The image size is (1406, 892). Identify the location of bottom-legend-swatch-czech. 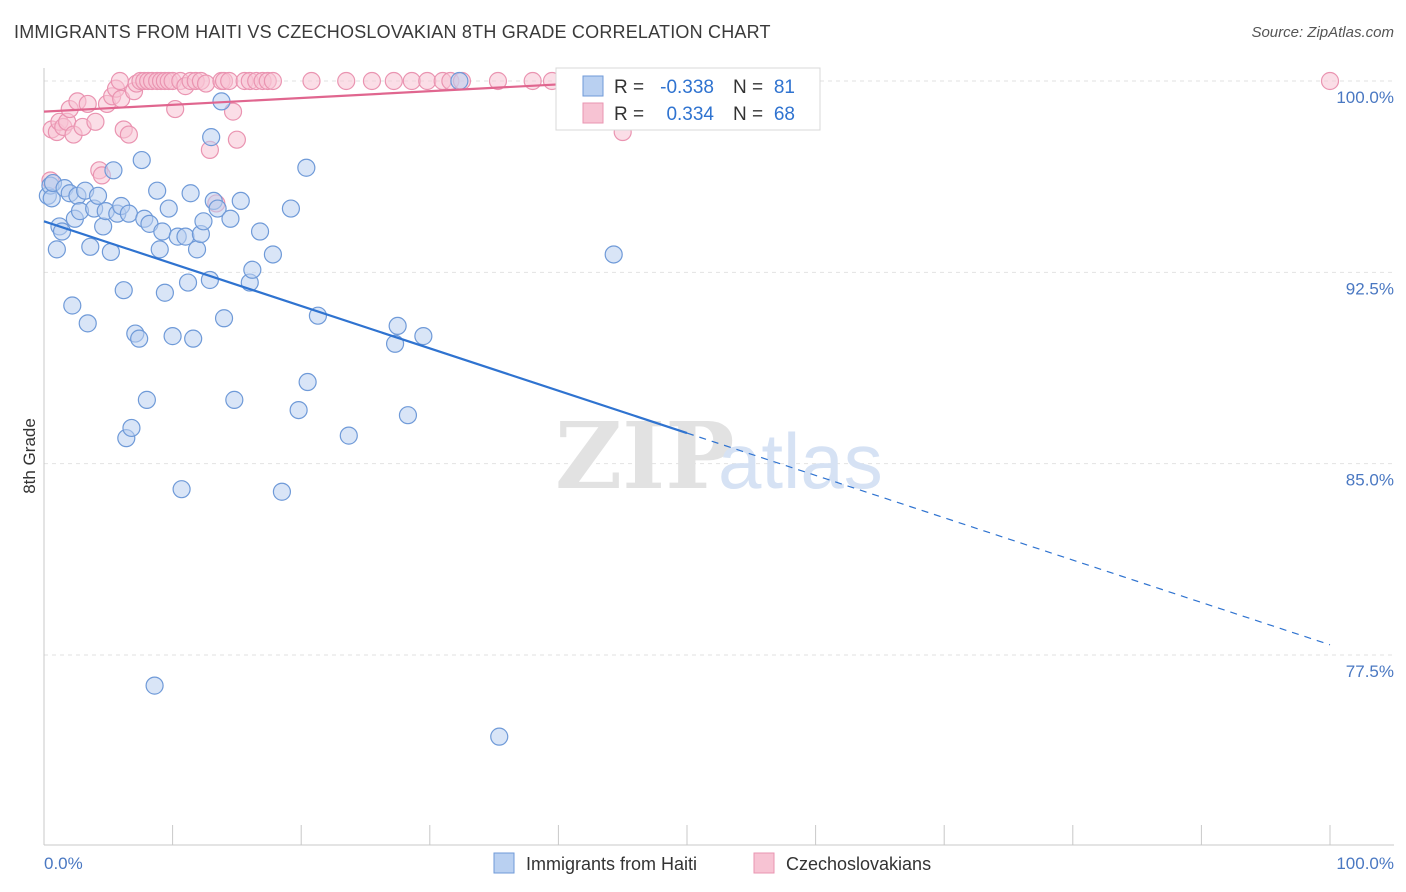
(764, 863).